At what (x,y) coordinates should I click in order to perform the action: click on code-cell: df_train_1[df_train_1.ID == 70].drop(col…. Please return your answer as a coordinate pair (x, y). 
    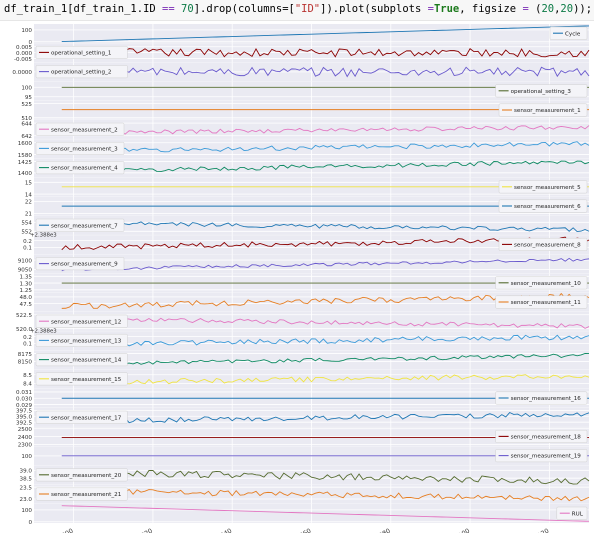
    Looking at the image, I should click on (297, 10).